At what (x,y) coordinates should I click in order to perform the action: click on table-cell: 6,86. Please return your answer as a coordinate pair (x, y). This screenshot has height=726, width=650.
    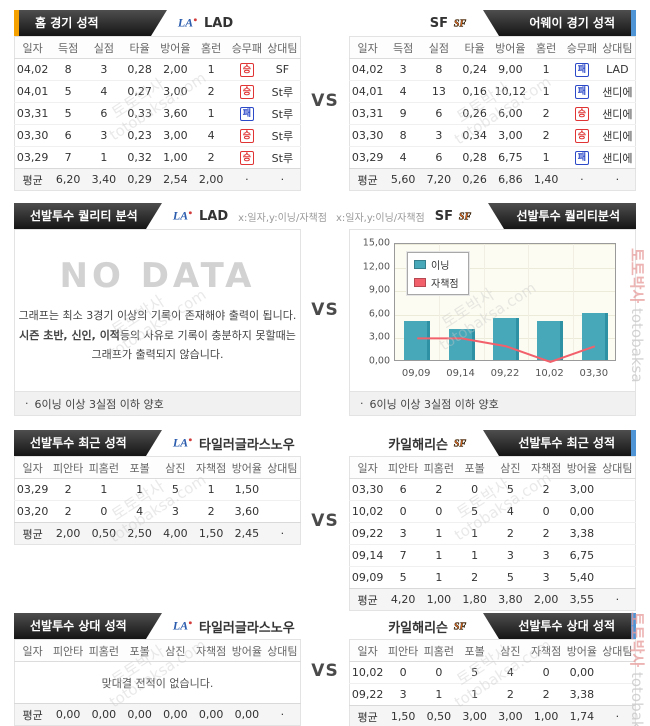
    Looking at the image, I should click on (510, 179).